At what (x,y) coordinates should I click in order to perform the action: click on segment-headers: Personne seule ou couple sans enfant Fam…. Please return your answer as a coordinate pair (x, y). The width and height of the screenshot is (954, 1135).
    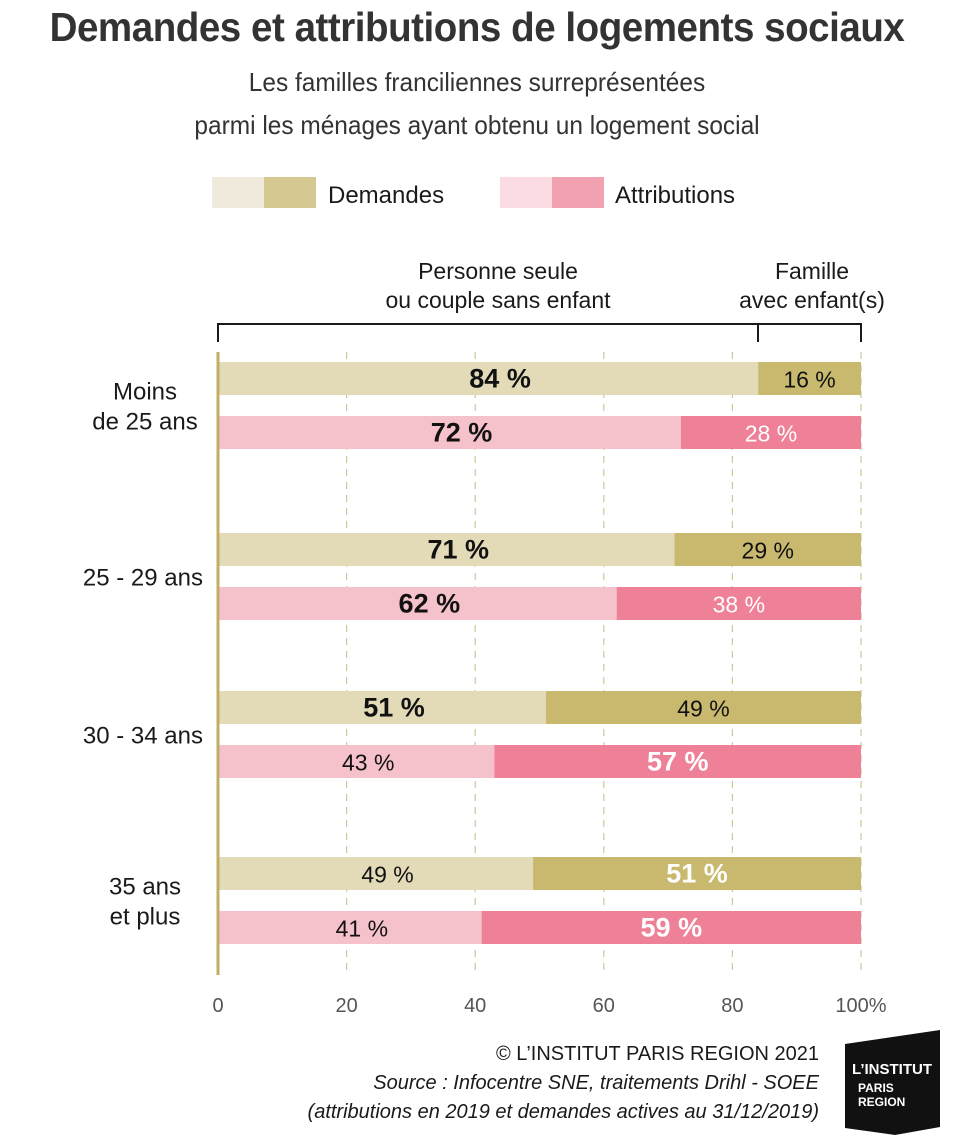
    Looking at the image, I should click on (551, 300).